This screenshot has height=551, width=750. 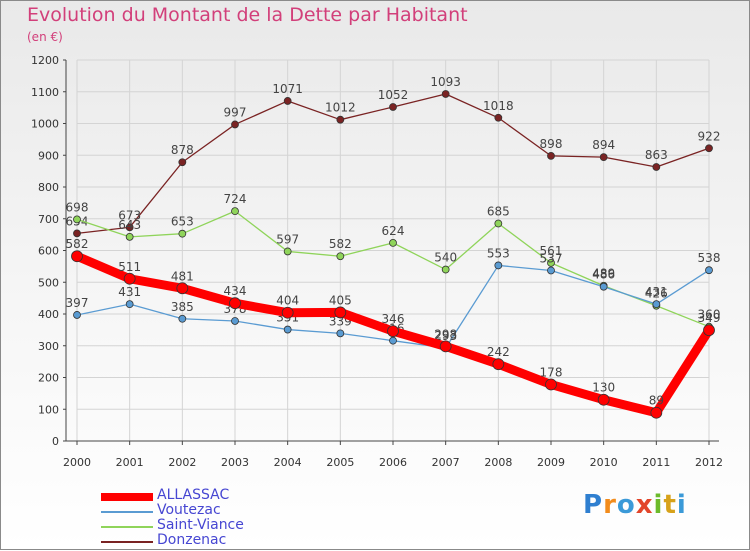 What do you see at coordinates (340, 108) in the screenshot?
I see `data-label: 1012` at bounding box center [340, 108].